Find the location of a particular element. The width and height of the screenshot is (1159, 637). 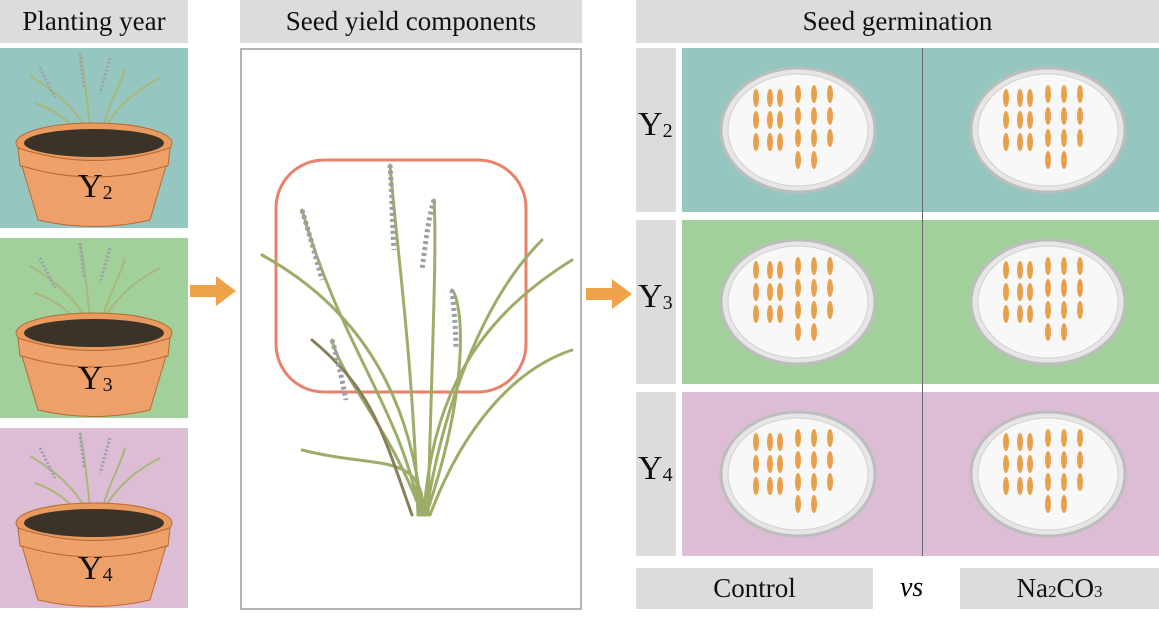

arrow-right-icon is located at coordinates (213, 291).